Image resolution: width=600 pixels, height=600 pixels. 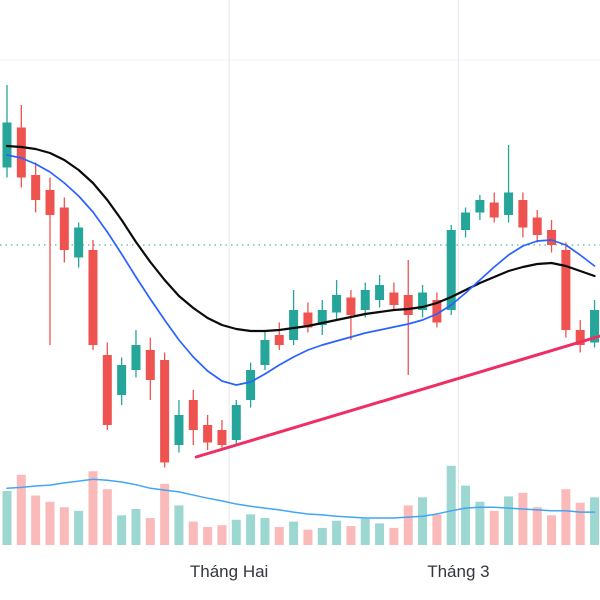 I want to click on x-axis-label-february: Tháng Hai, so click(x=229, y=571).